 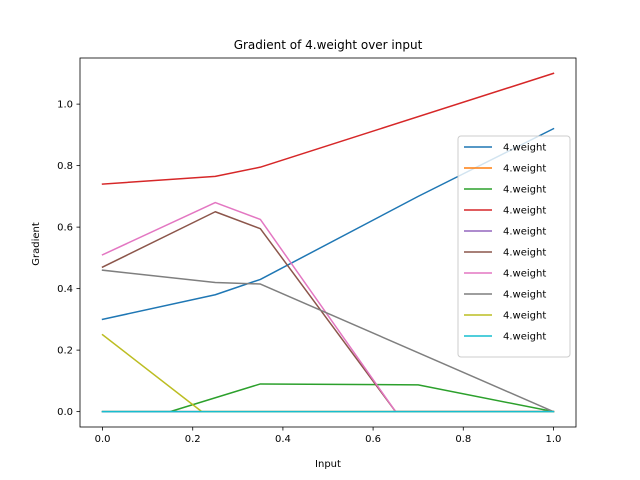 I want to click on y-axis-label: Gradient, so click(x=36, y=244).